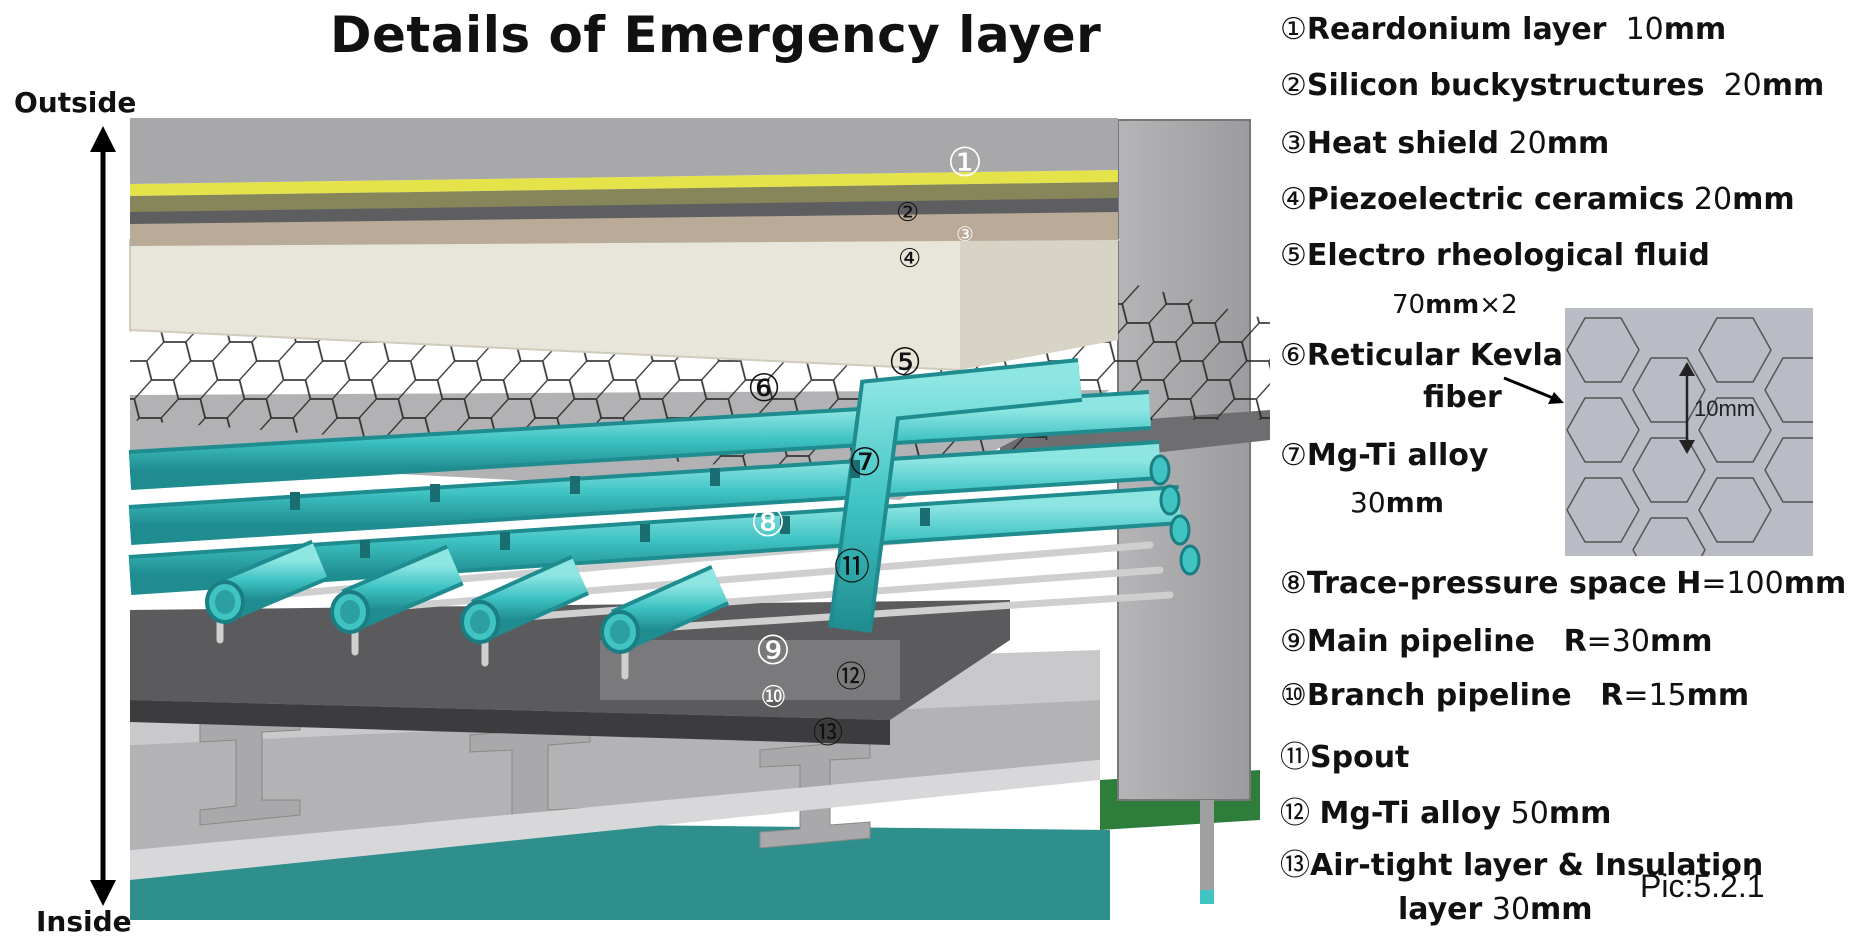 The width and height of the screenshot is (1860, 952). Describe the element at coordinates (1207, 850) in the screenshot. I see `right-wall-pillar` at that location.